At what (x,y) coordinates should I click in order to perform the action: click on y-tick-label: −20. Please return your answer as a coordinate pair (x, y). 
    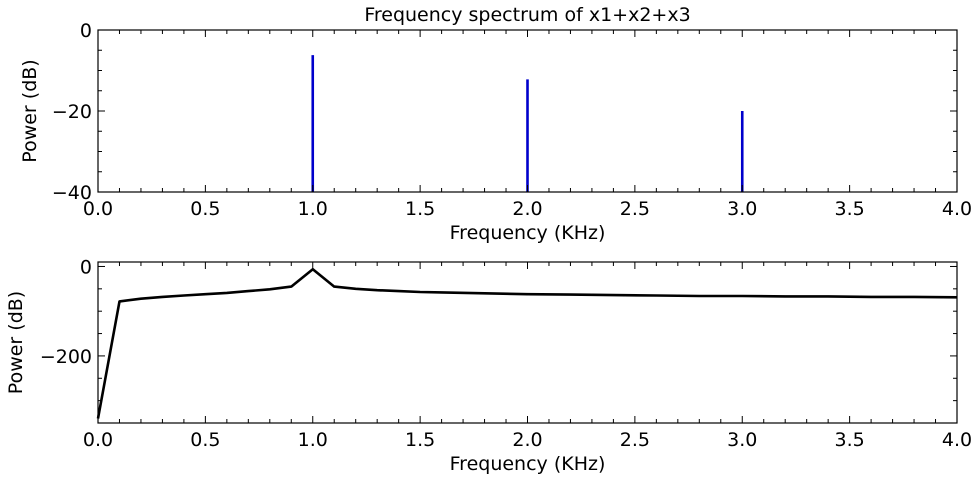
    Looking at the image, I should click on (72, 112).